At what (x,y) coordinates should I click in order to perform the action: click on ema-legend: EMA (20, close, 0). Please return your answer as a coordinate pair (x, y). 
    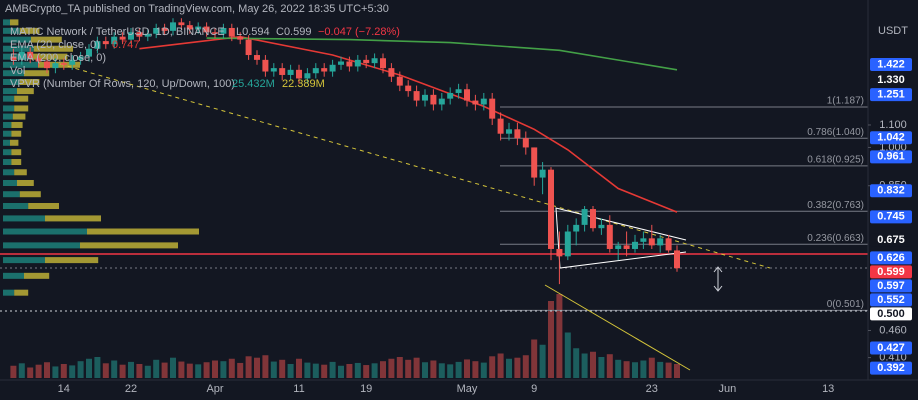
    Looking at the image, I should click on (55, 45).